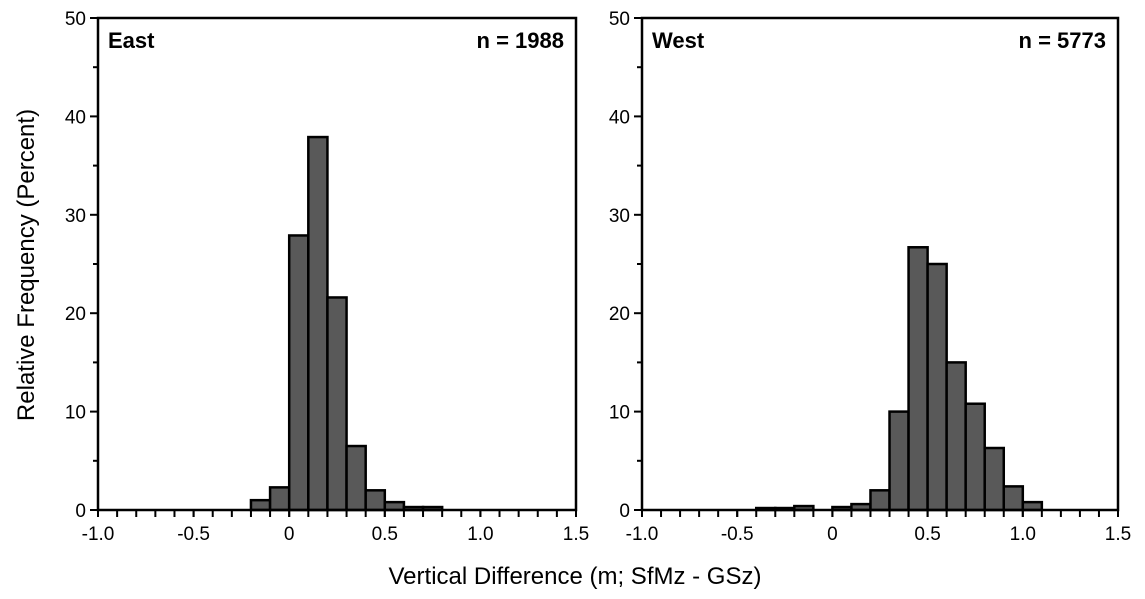 This screenshot has height=599, width=1145. Describe the element at coordinates (619, 216) in the screenshot. I see `y-tick-label-west-3: 30` at that location.